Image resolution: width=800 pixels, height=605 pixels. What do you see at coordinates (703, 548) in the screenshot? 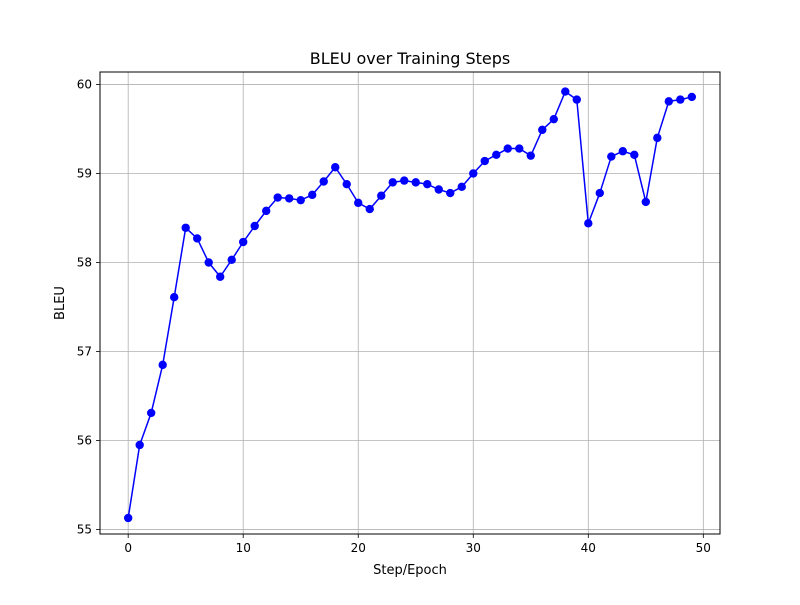
I see `x-tick-label: 50` at bounding box center [703, 548].